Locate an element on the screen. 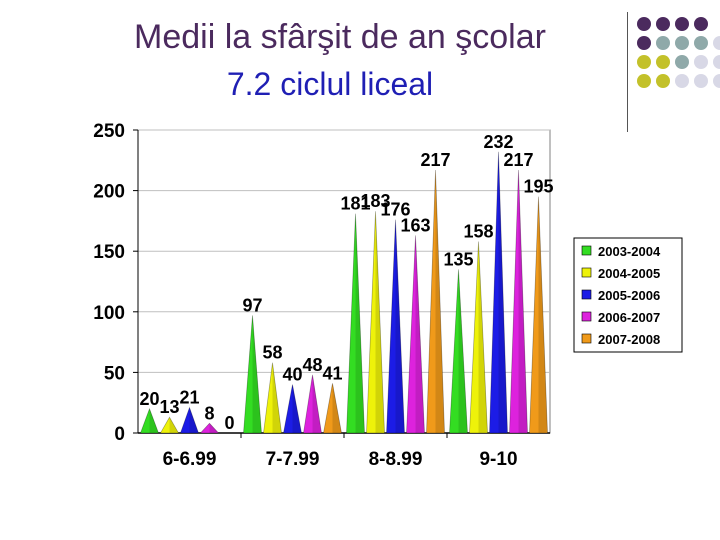 The image size is (720, 540). data-label: 163 is located at coordinates (415, 225).